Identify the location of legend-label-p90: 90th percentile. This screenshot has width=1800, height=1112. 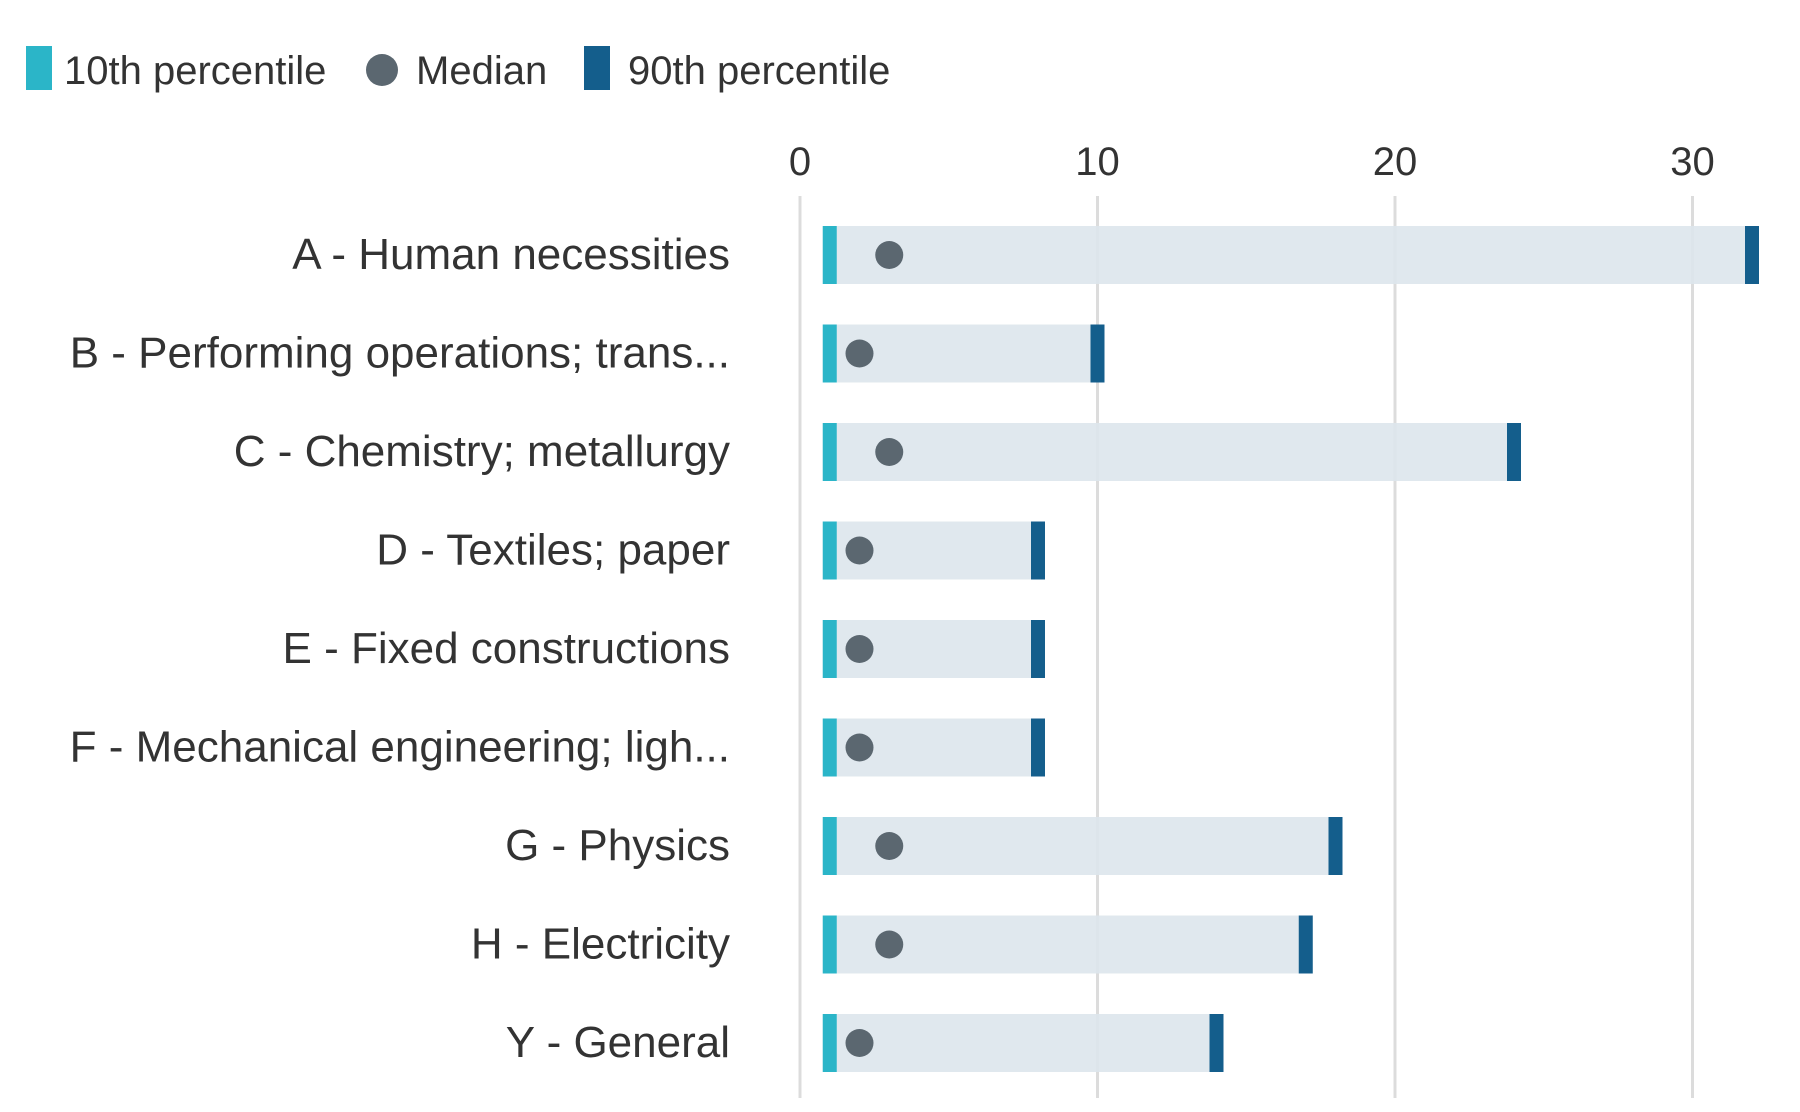
(759, 71).